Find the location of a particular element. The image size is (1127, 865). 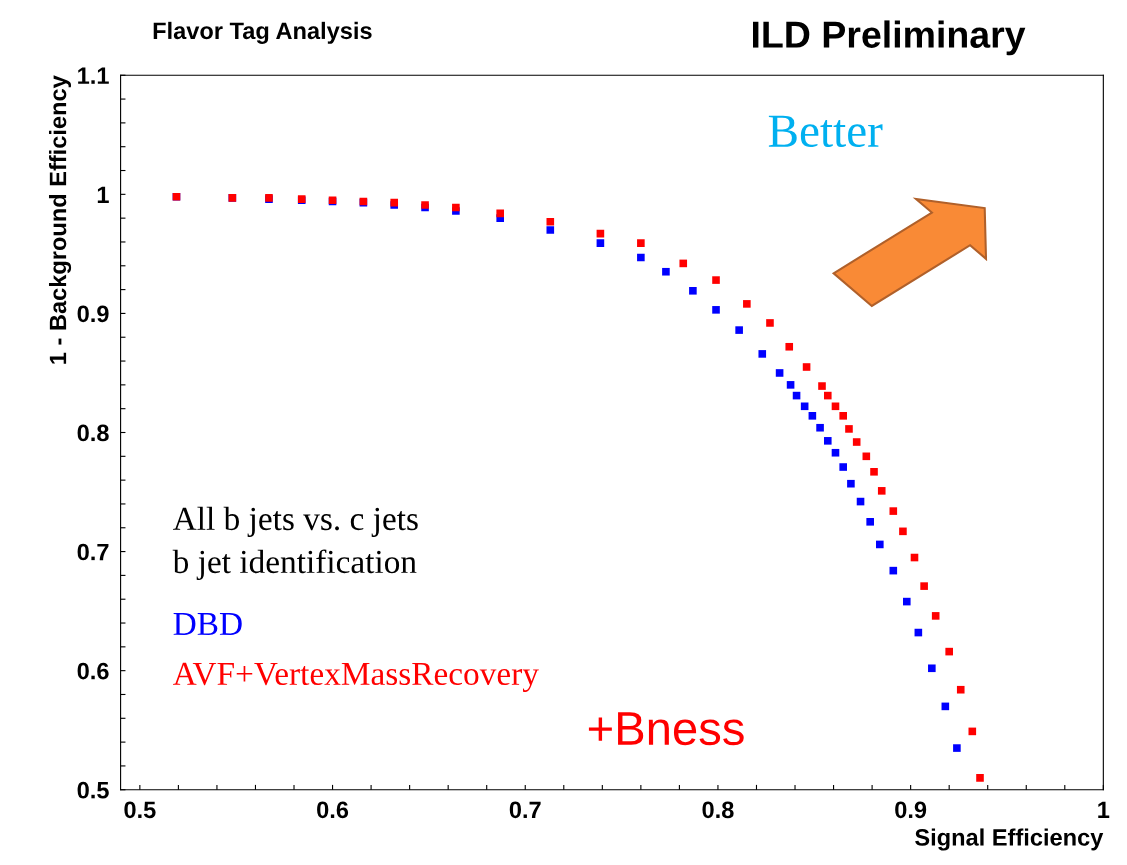

x-tick-label: 1 is located at coordinates (1104, 809).